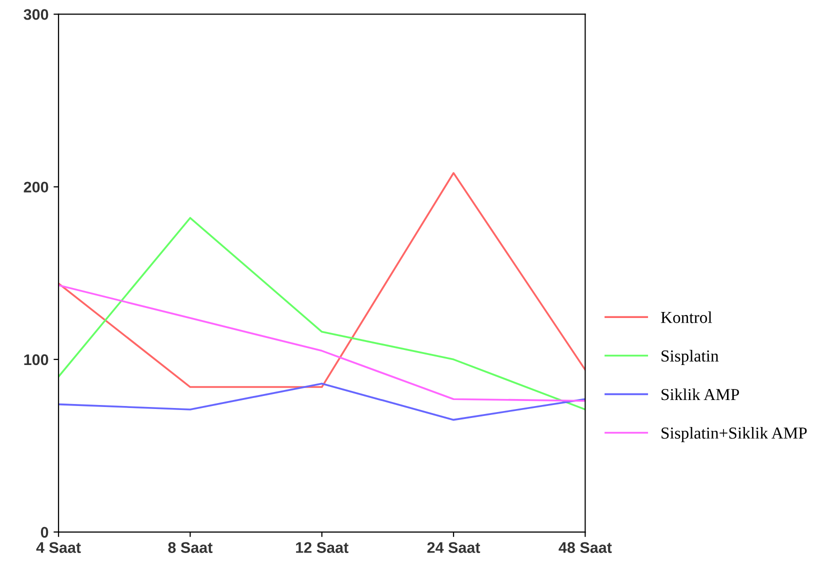 This screenshot has width=836, height=569. What do you see at coordinates (190, 547) in the screenshot?
I see `x-tick-label: 8 Saat` at bounding box center [190, 547].